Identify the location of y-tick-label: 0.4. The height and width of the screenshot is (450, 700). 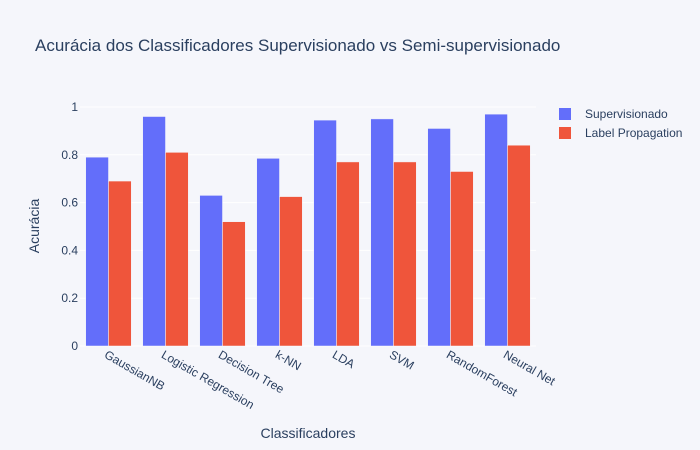
(69, 250).